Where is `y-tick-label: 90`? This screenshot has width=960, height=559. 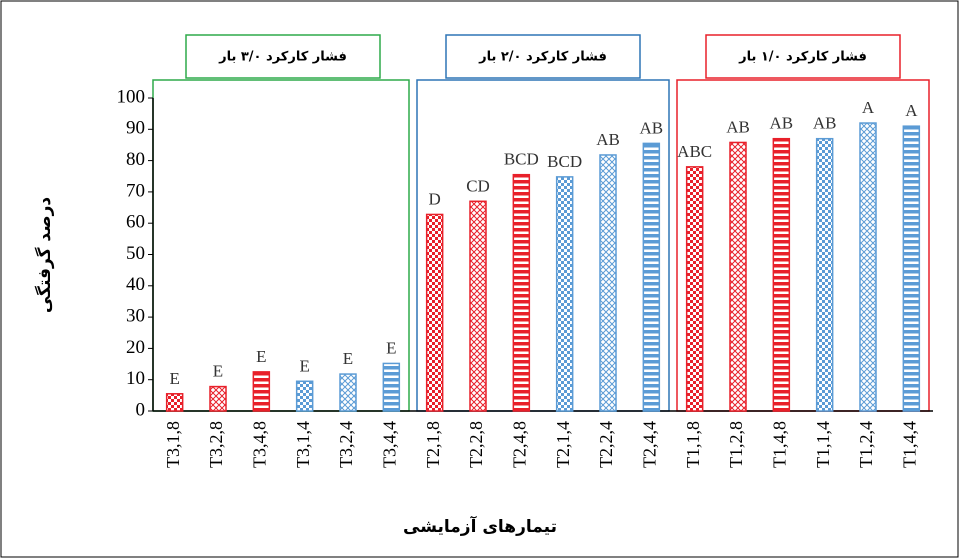
y-tick-label: 90 is located at coordinates (135, 128).